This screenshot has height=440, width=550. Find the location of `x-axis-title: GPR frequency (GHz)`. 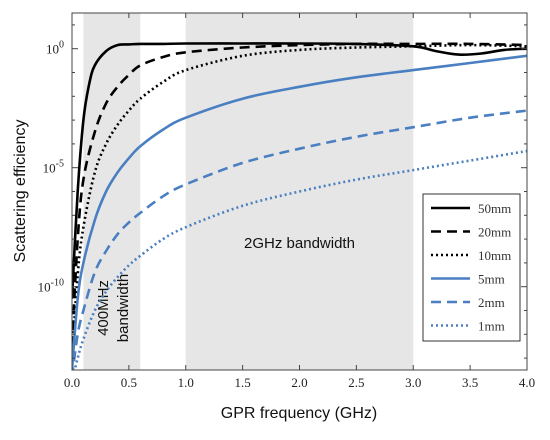

x-axis-title: GPR frequency (GHz) is located at coordinates (299, 413).